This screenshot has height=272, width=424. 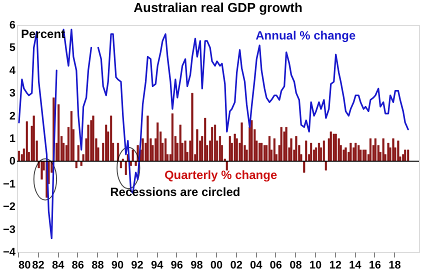 What do you see at coordinates (236, 266) in the screenshot?
I see `x-tick-label: 02` at bounding box center [236, 266].